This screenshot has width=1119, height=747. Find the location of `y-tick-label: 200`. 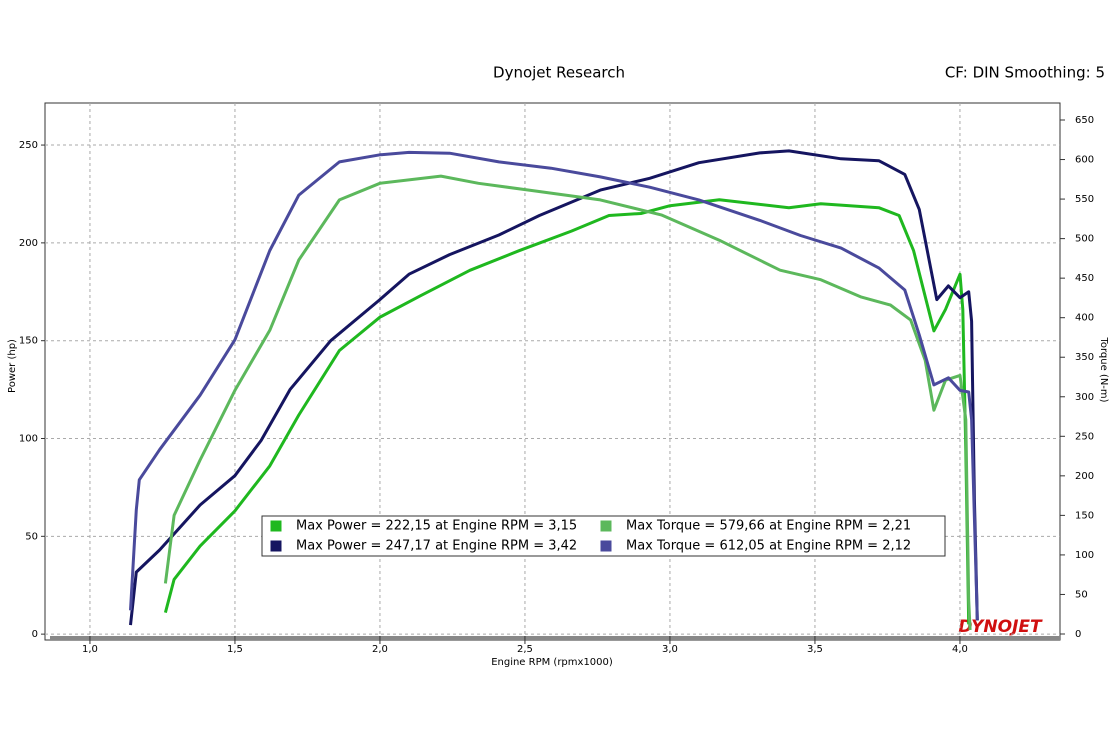

y-tick-label: 200 is located at coordinates (28, 243).